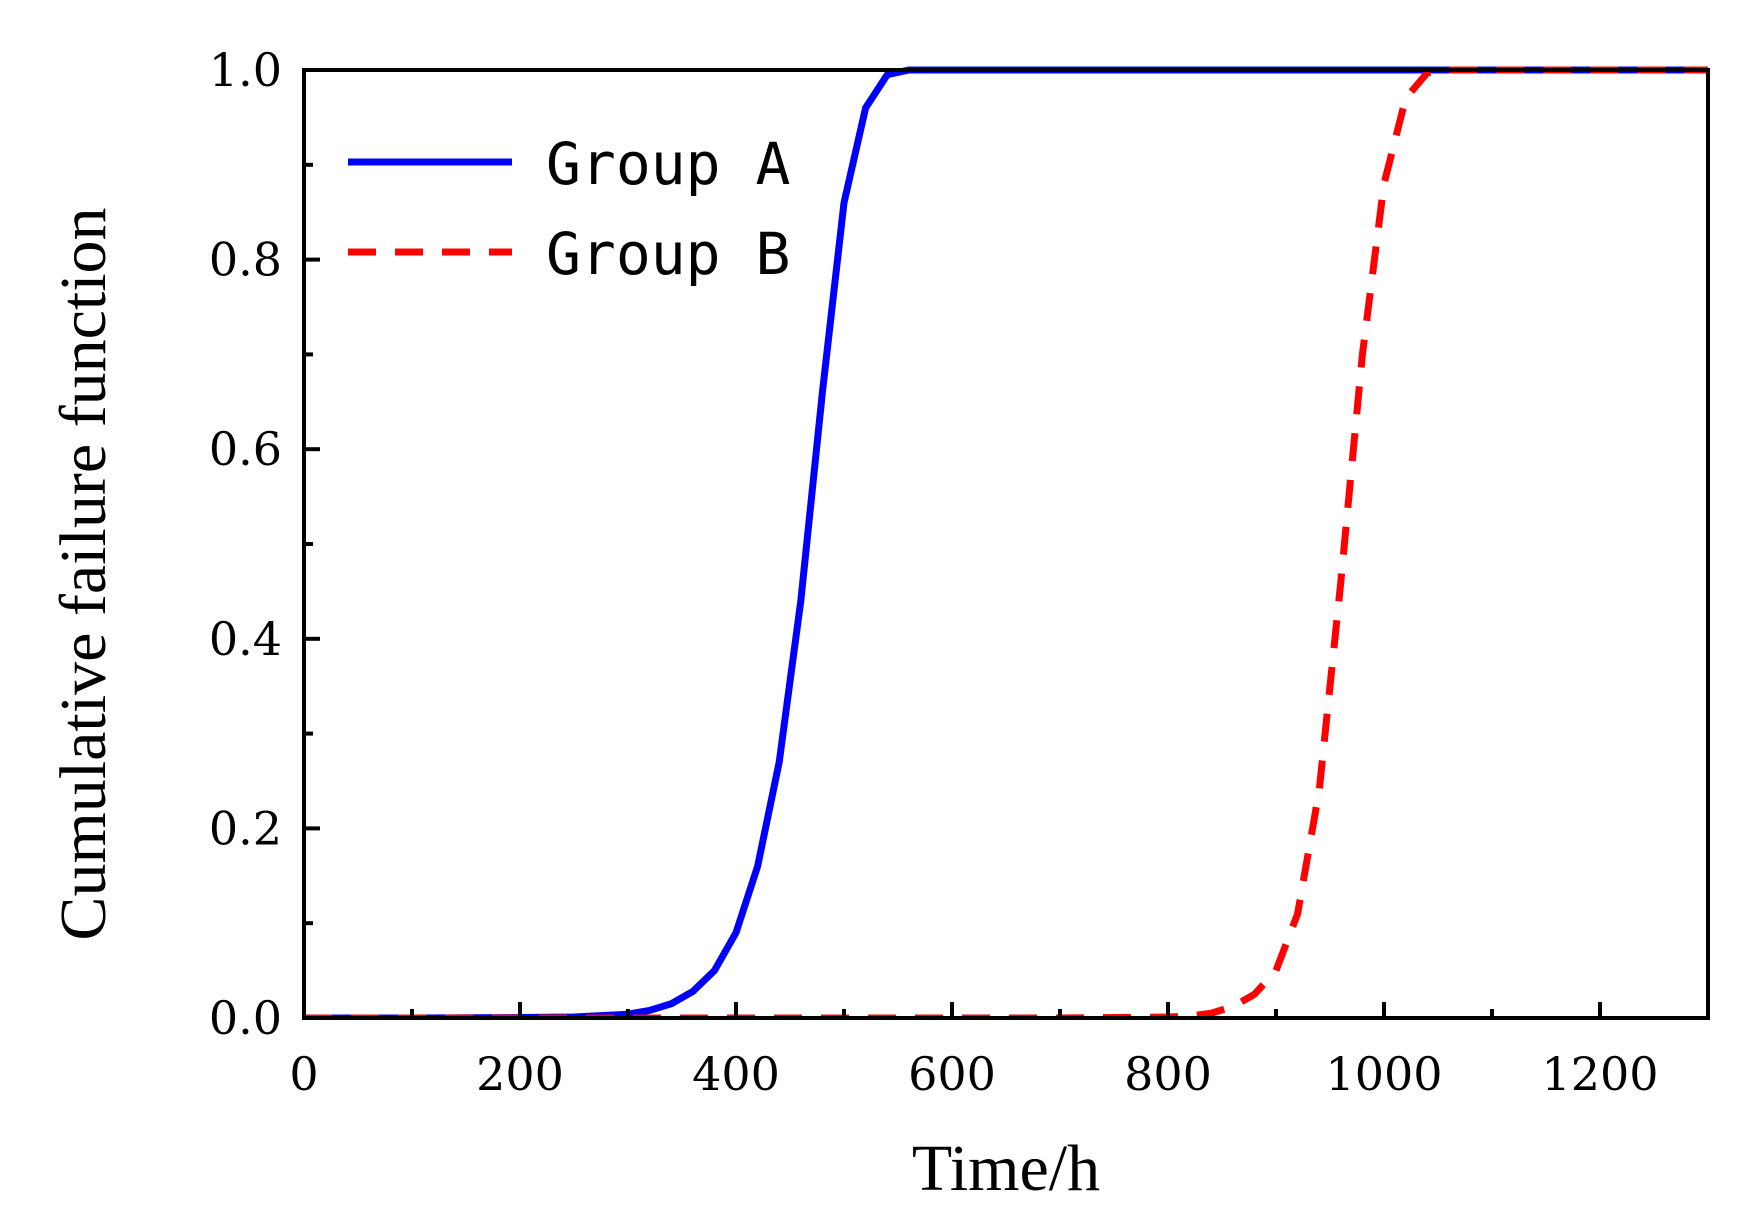 This screenshot has width=1741, height=1225. I want to click on x-tick-label: 200, so click(520, 1074).